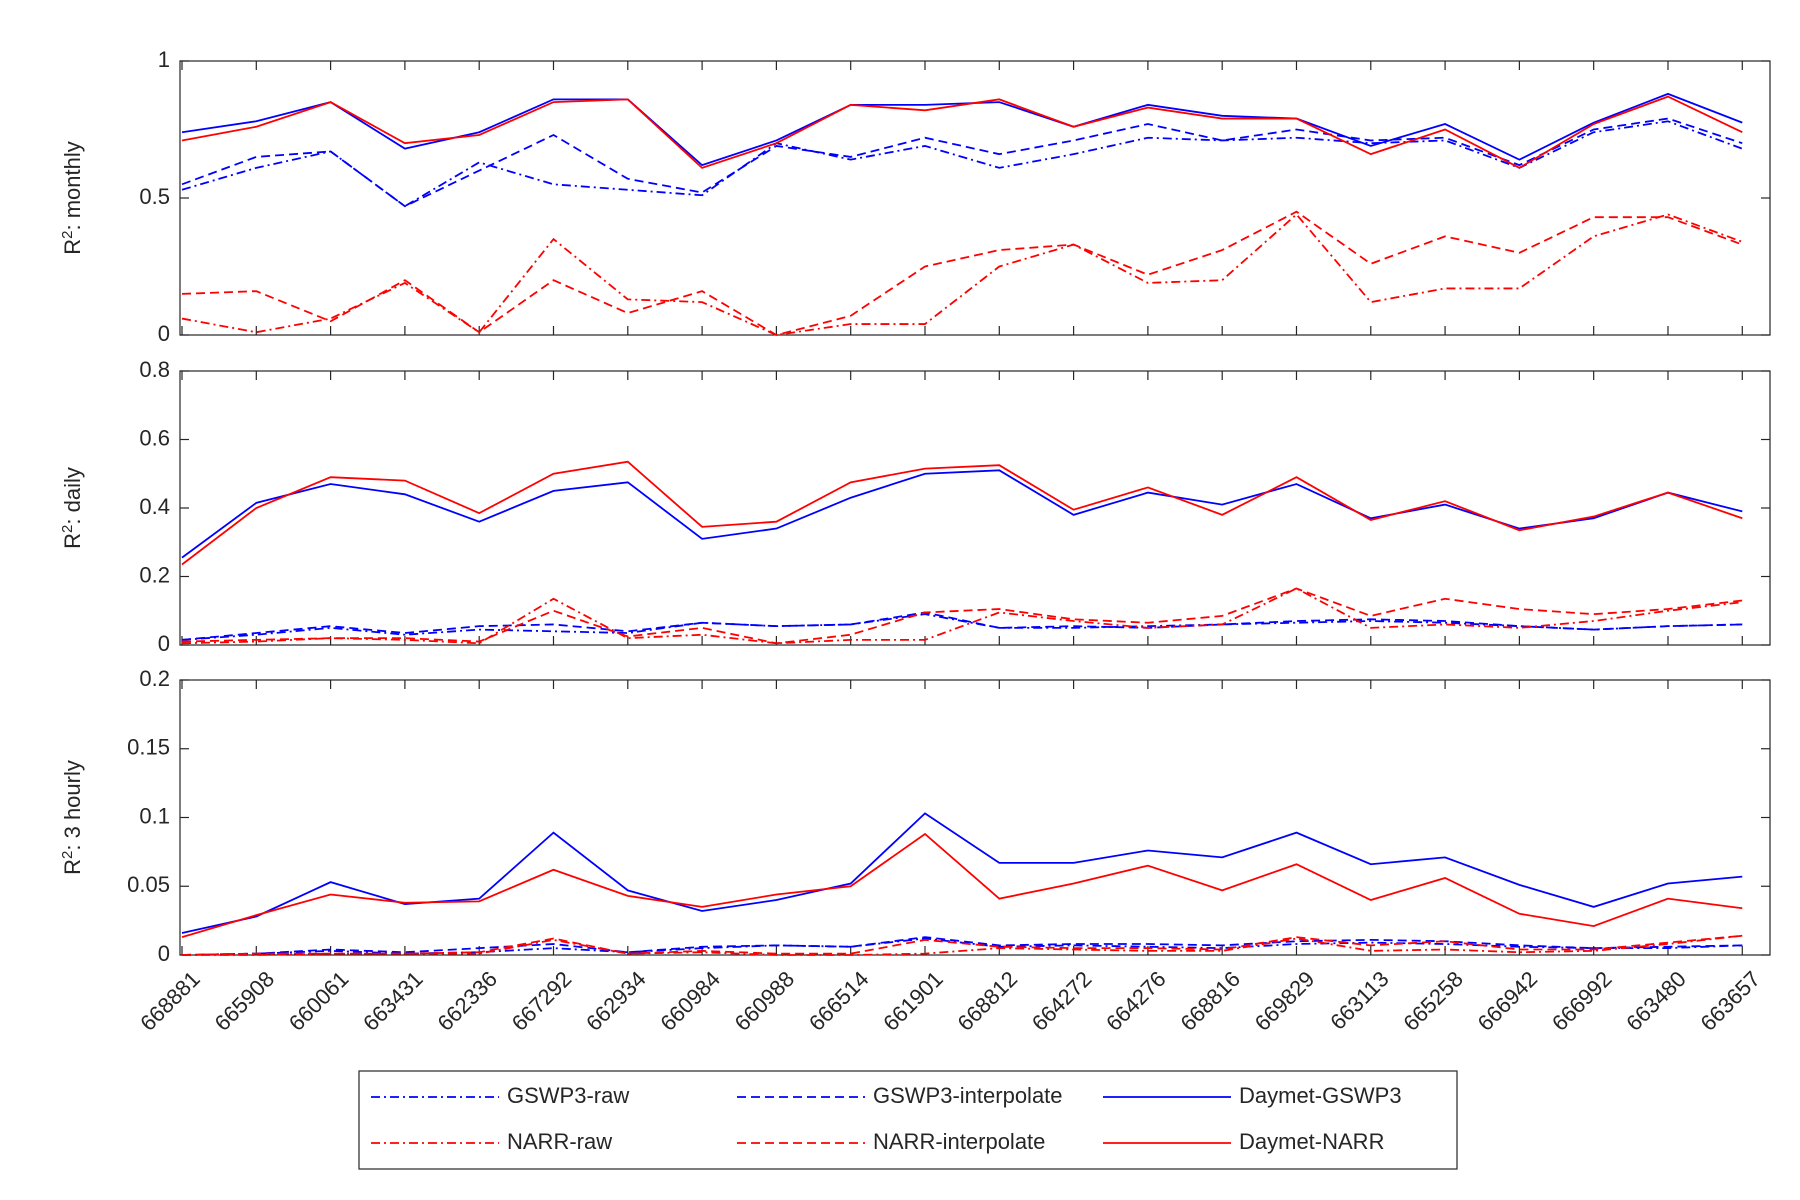 The width and height of the screenshot is (1800, 1200). I want to click on x-tick-label: 663431, so click(393, 1001).